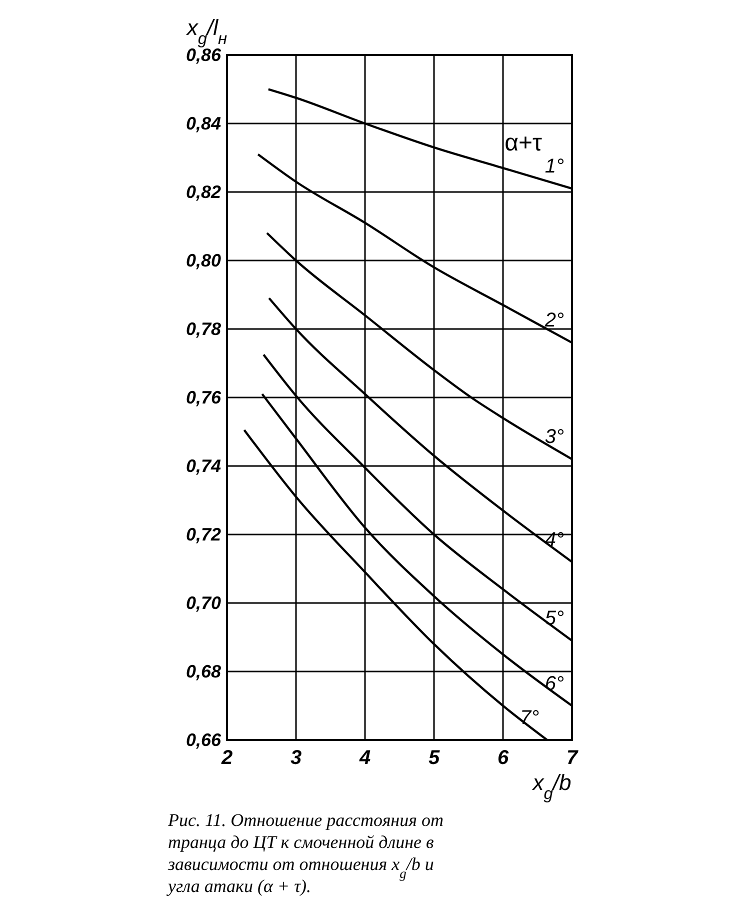 The image size is (749, 916). I want to click on series-label: 1°, so click(554, 167).